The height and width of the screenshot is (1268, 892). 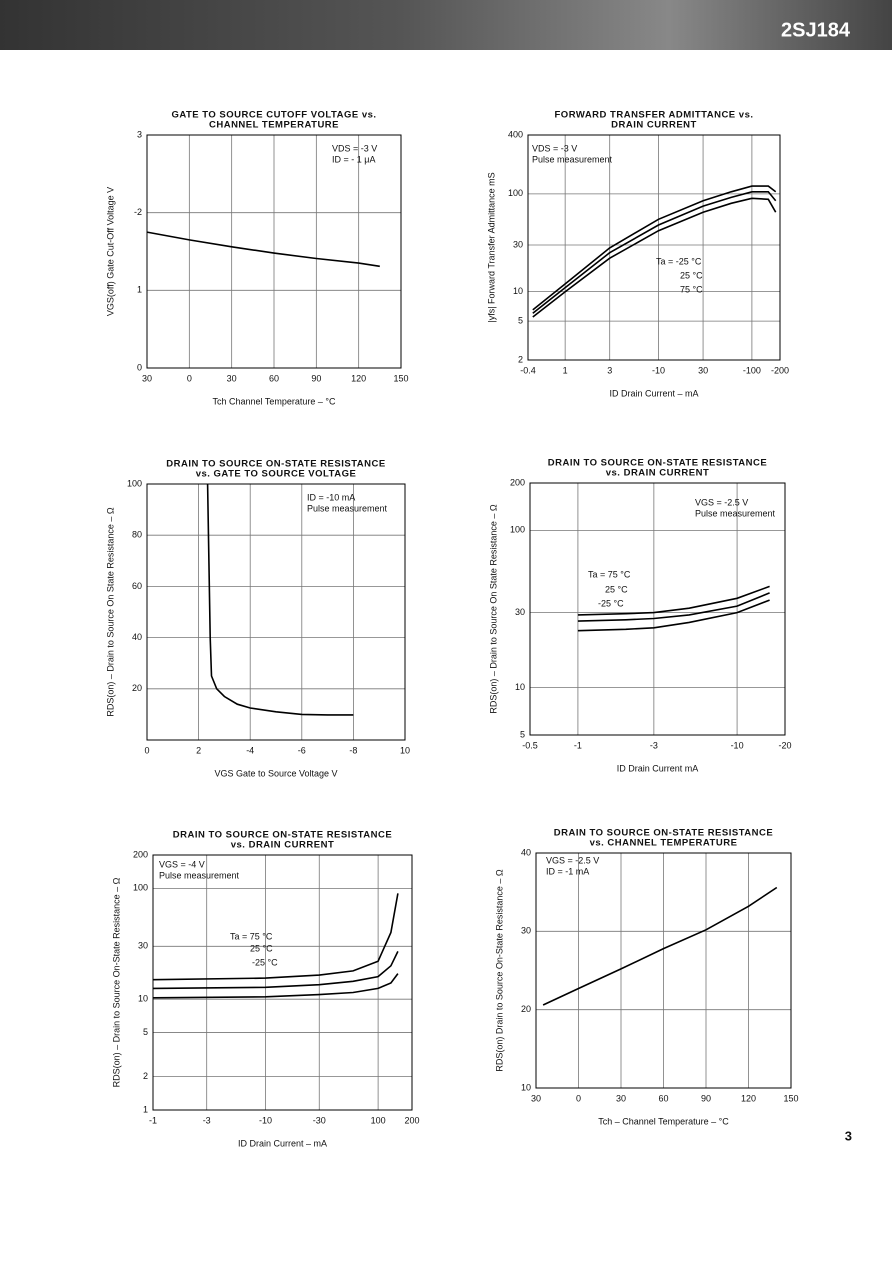 I want to click on chart-title: vs. GATE TO SOURCE VOLTAGE, so click(x=276, y=474).